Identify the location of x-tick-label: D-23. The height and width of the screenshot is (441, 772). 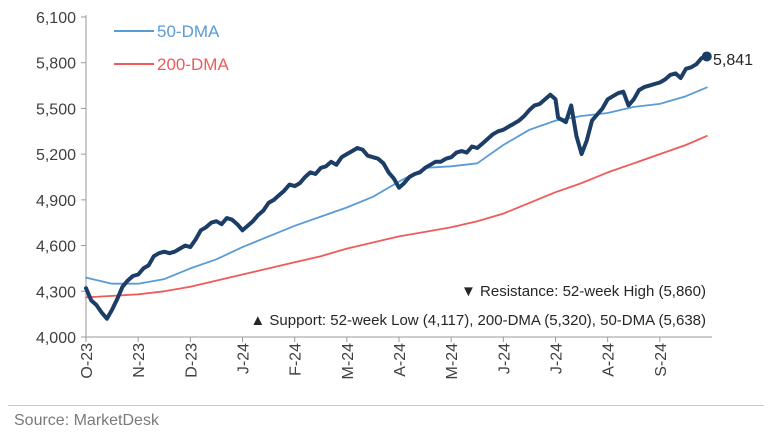
(191, 360).